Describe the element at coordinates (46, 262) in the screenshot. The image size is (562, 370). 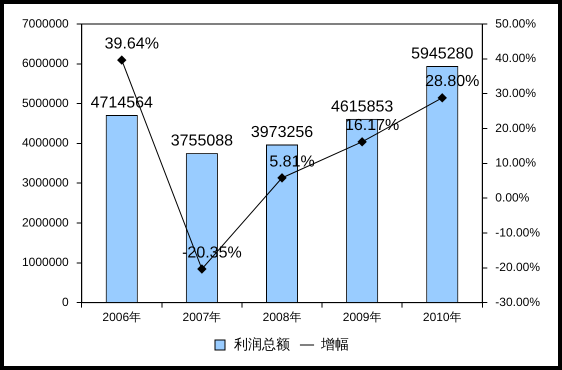
I see `y-tick-label: 1000000` at that location.